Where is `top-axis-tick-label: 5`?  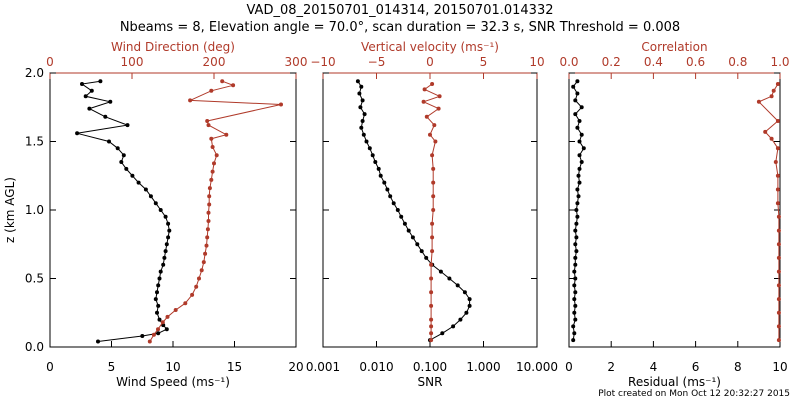 top-axis-tick-label: 5 is located at coordinates (484, 62).